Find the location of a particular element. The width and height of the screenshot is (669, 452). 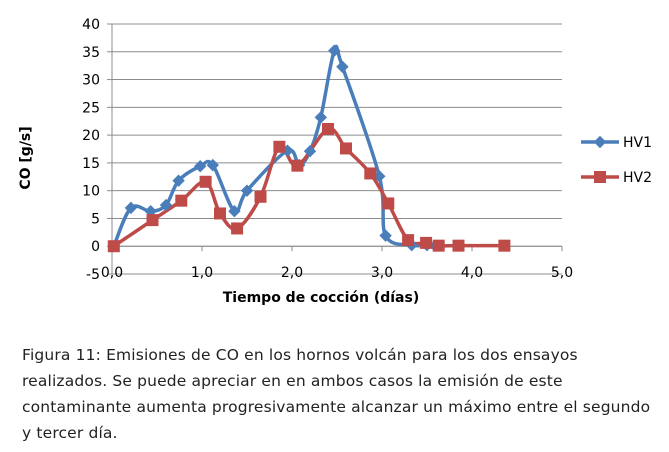

legend-label-hv1: HV1 is located at coordinates (637, 143).